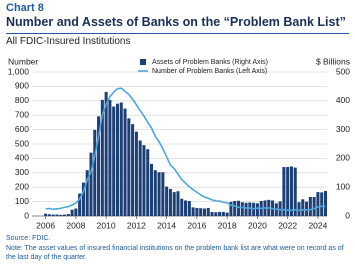 Image resolution: width=355 pixels, height=268 pixels. What do you see at coordinates (257, 225) in the screenshot?
I see `x-tick-label: 2020` at bounding box center [257, 225].